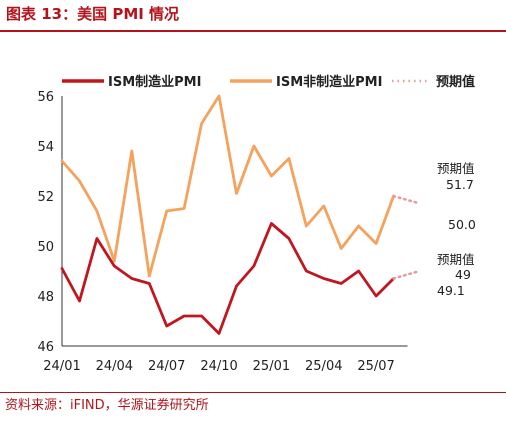  Describe the element at coordinates (114, 366) in the screenshot. I see `x-tick-label: 24/04` at that location.